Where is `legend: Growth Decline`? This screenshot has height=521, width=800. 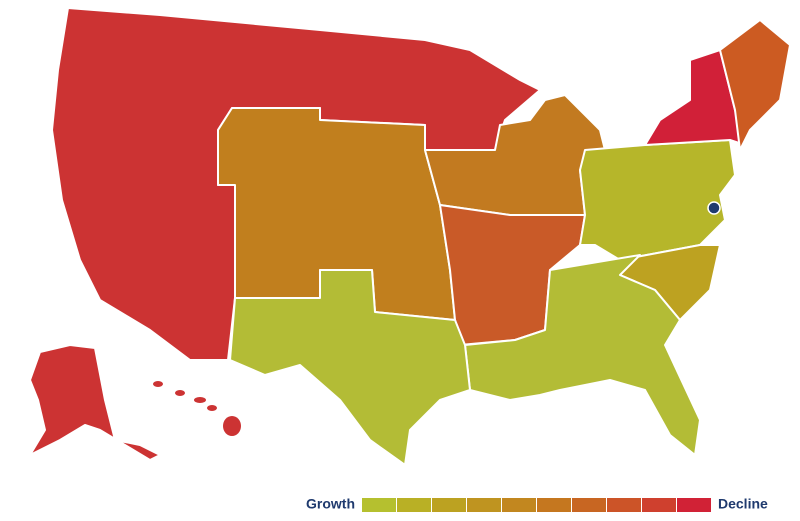
legend: Growth Decline is located at coordinates (537, 504).